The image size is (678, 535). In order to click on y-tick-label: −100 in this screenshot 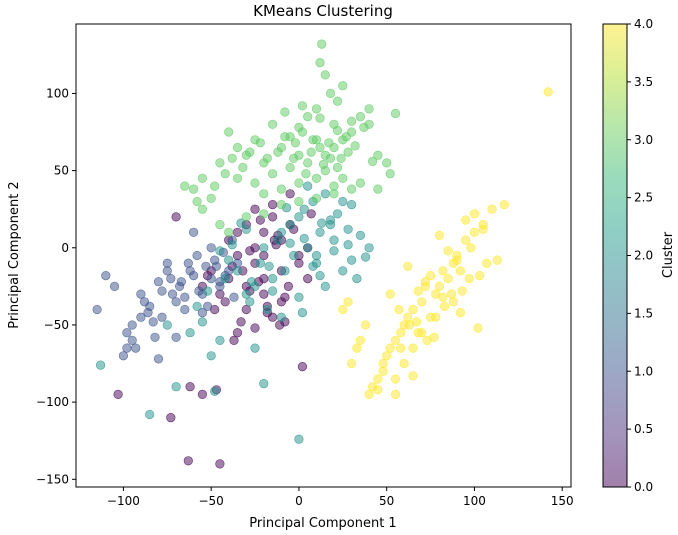, I will do `click(52, 402)`.